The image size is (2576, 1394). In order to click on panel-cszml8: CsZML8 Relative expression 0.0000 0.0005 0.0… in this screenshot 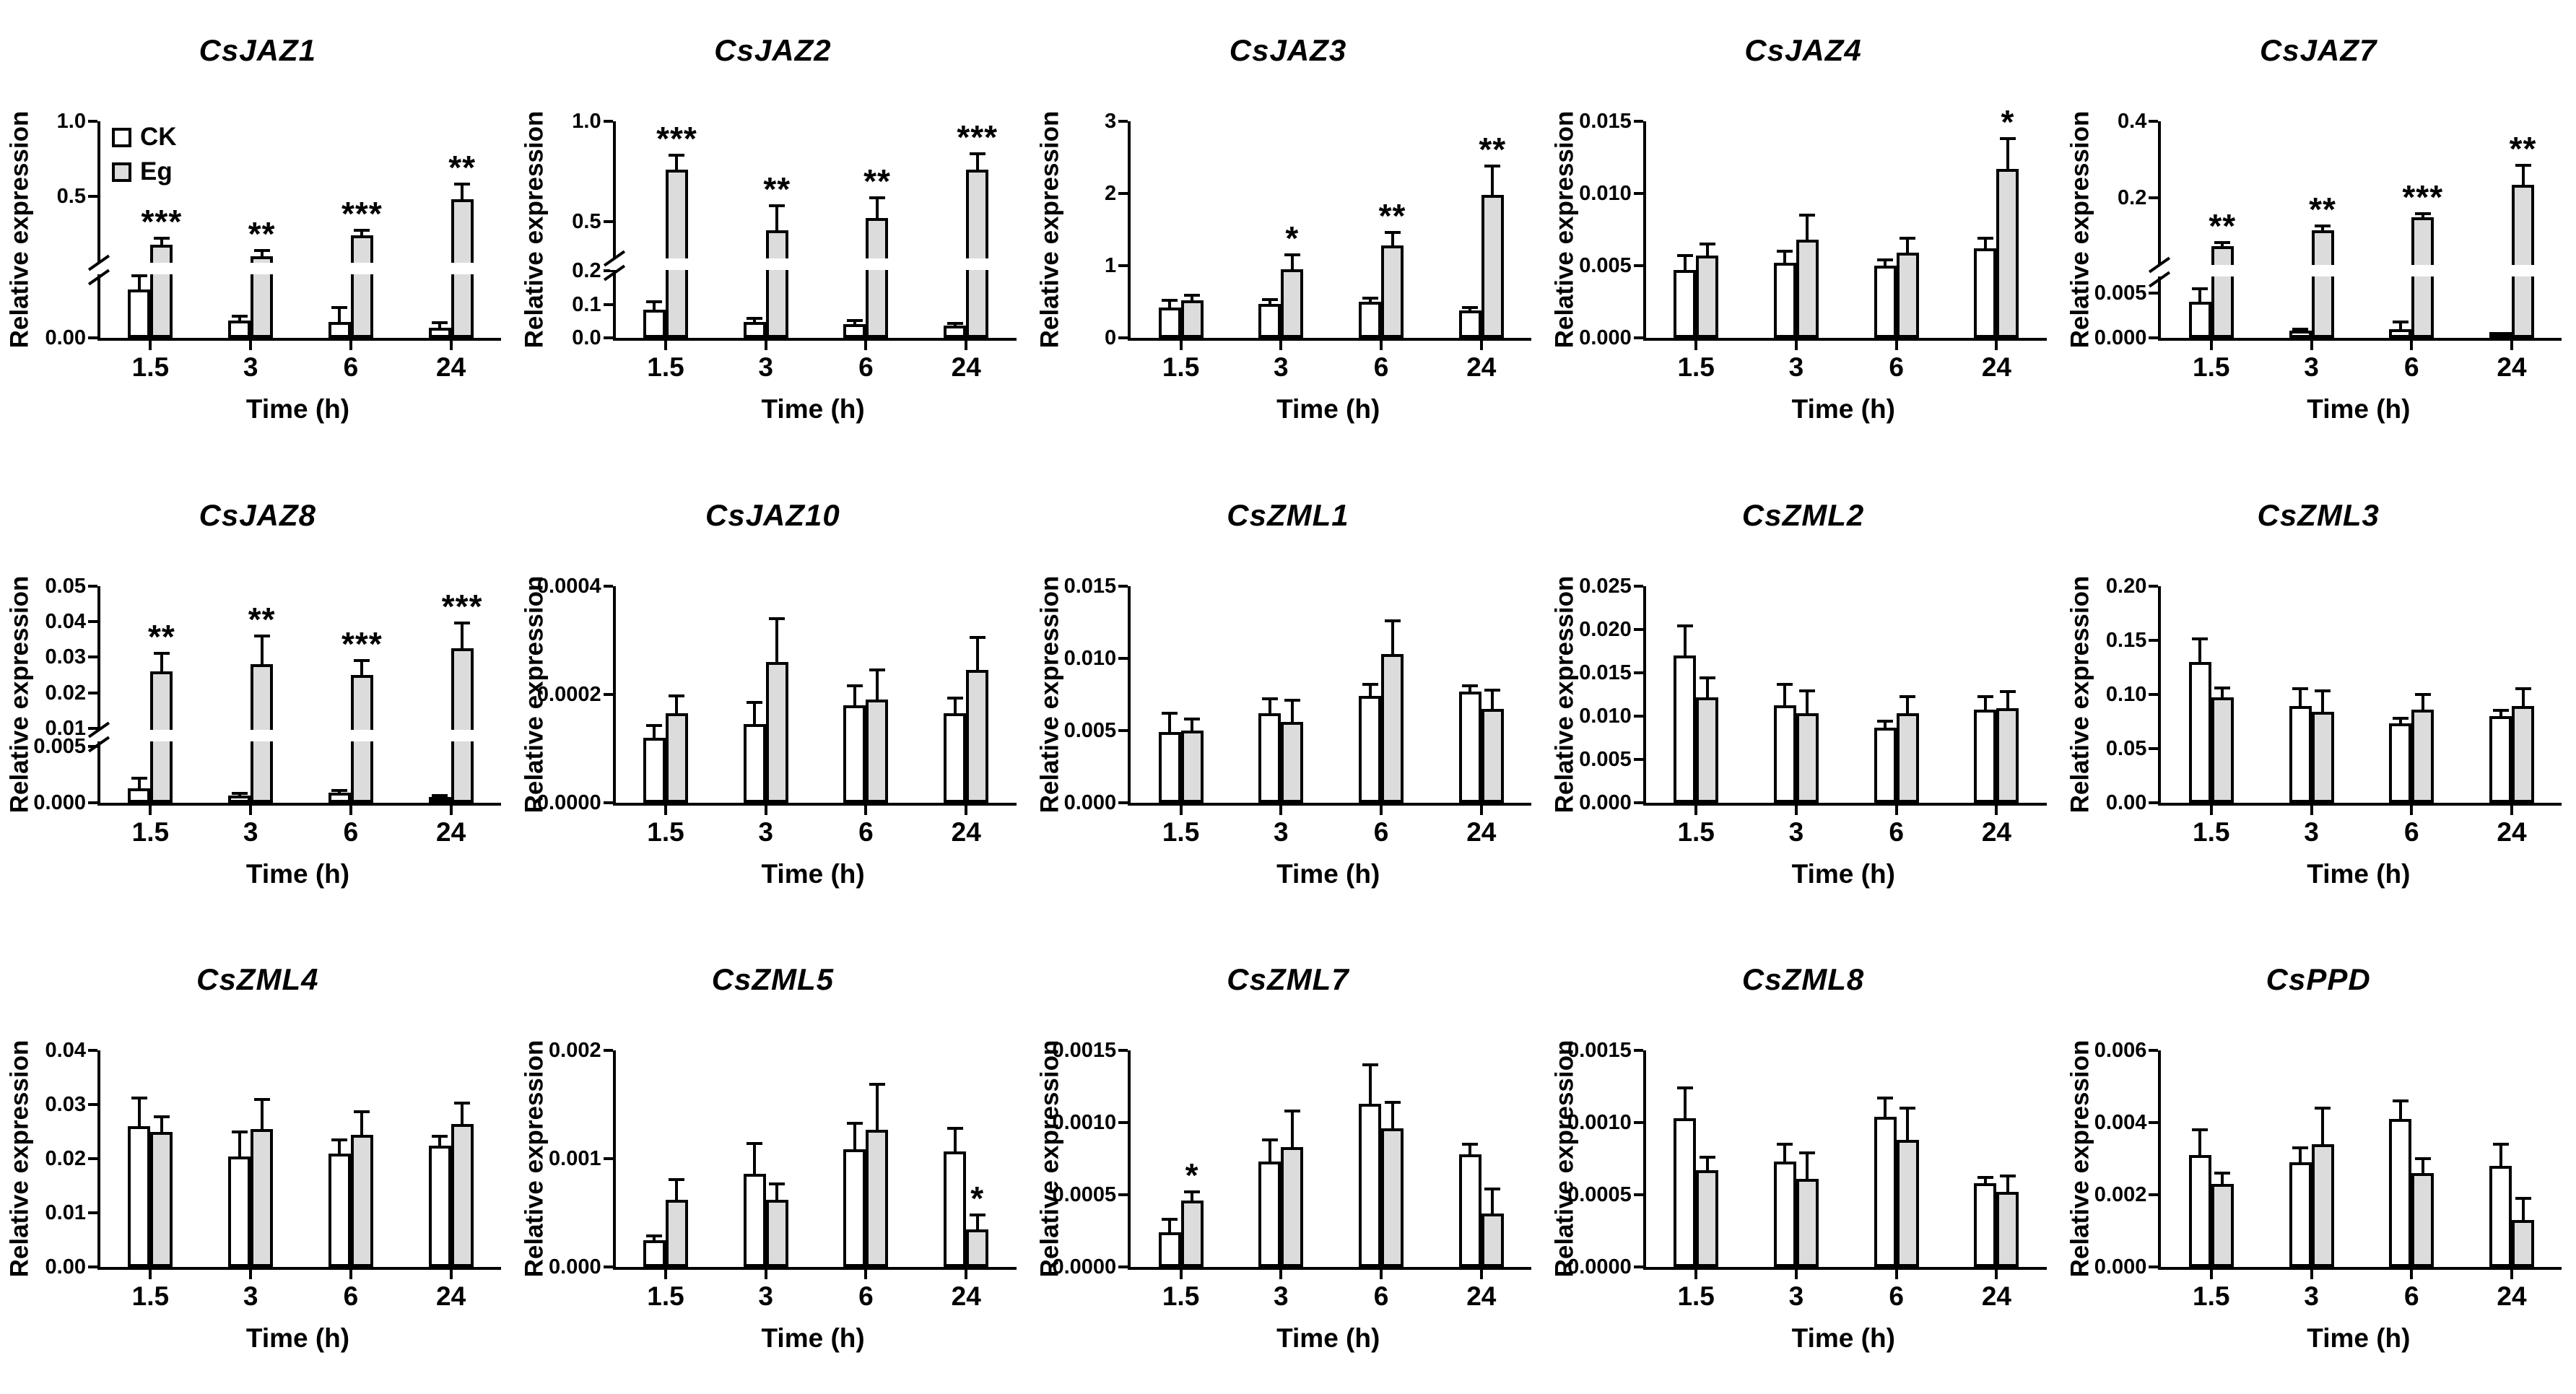, I will do `click(1803, 1161)`.